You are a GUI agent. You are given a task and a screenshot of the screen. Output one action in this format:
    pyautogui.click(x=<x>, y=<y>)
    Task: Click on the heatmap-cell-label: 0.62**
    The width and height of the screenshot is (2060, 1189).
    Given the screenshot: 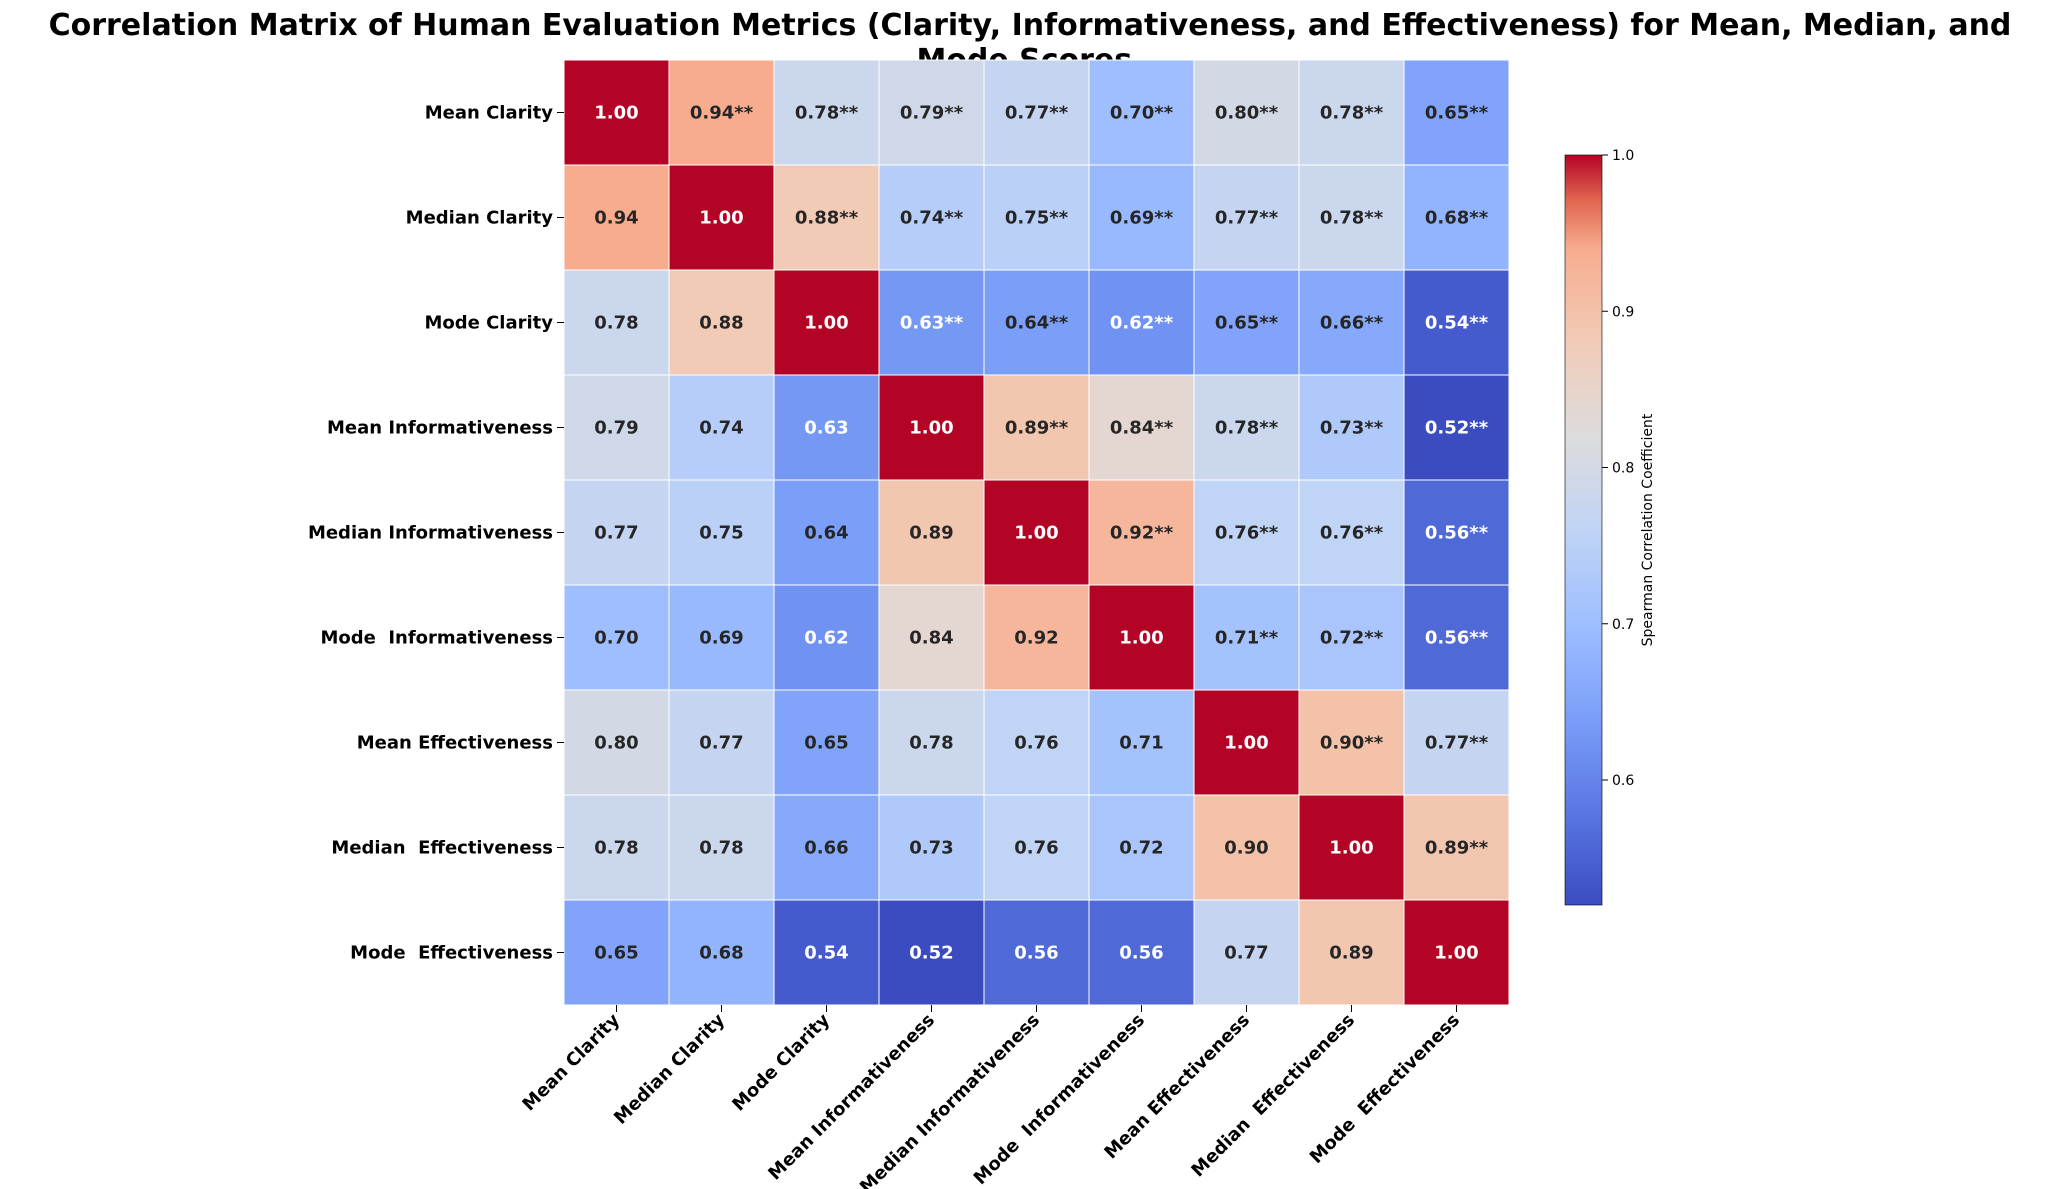 What is the action you would take?
    pyautogui.click(x=1142, y=323)
    